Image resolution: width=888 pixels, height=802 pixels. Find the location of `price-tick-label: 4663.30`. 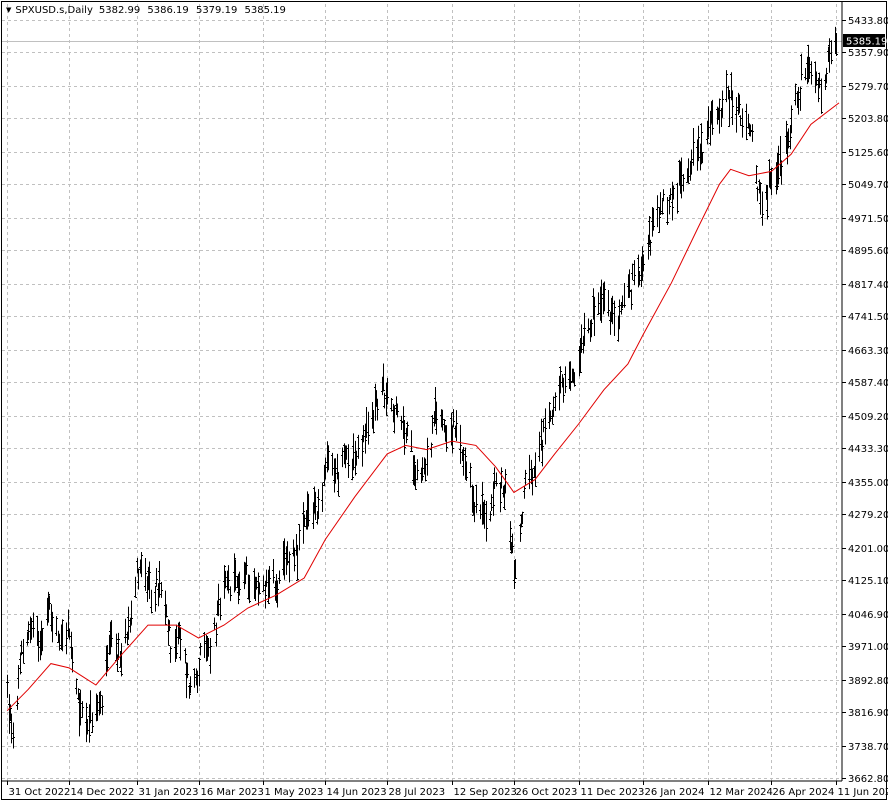

price-tick-label: 4663.30 is located at coordinates (868, 351).